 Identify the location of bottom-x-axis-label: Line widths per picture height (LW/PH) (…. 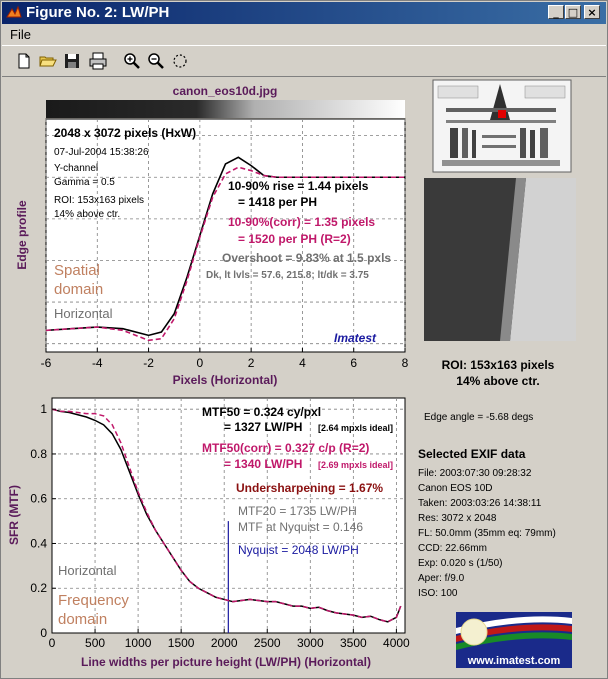
(226, 662).